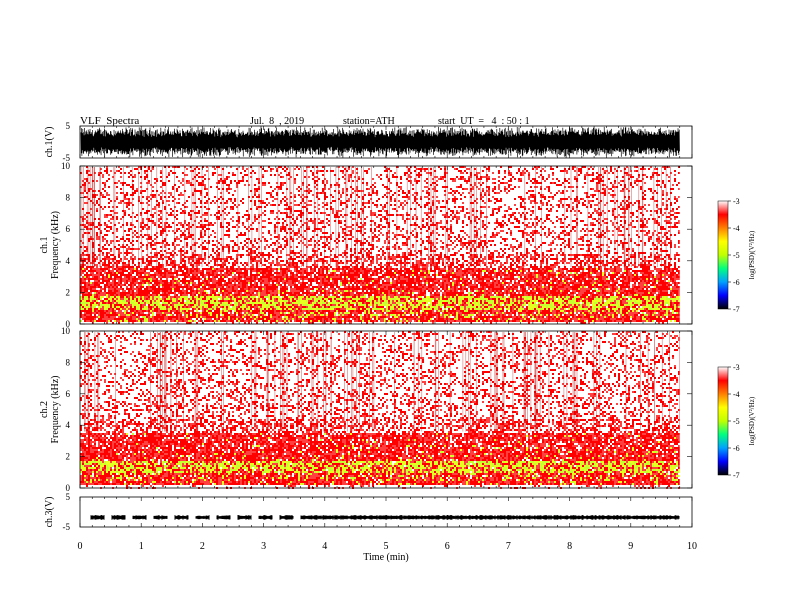 Image resolution: width=792 pixels, height=612 pixels. I want to click on ch1-waveform-panel: 5 -5 ch.1(V), so click(368, 142).